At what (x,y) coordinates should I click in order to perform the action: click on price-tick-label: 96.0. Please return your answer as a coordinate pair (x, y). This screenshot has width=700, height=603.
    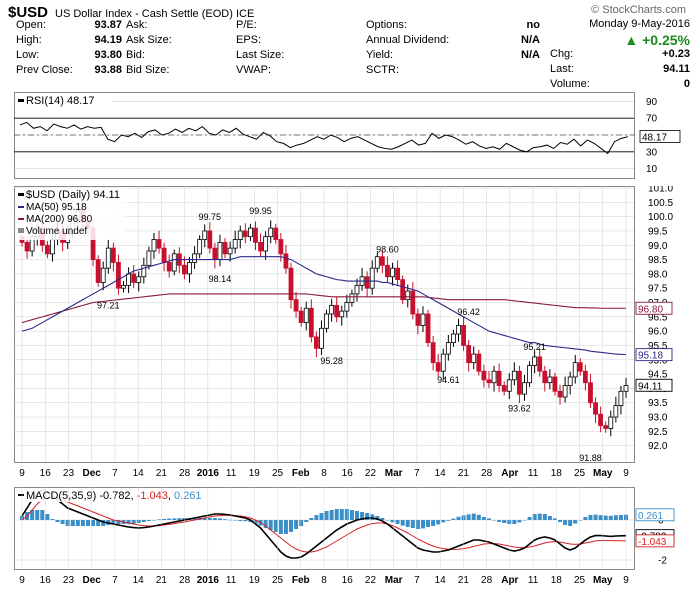
    Looking at the image, I should click on (658, 332).